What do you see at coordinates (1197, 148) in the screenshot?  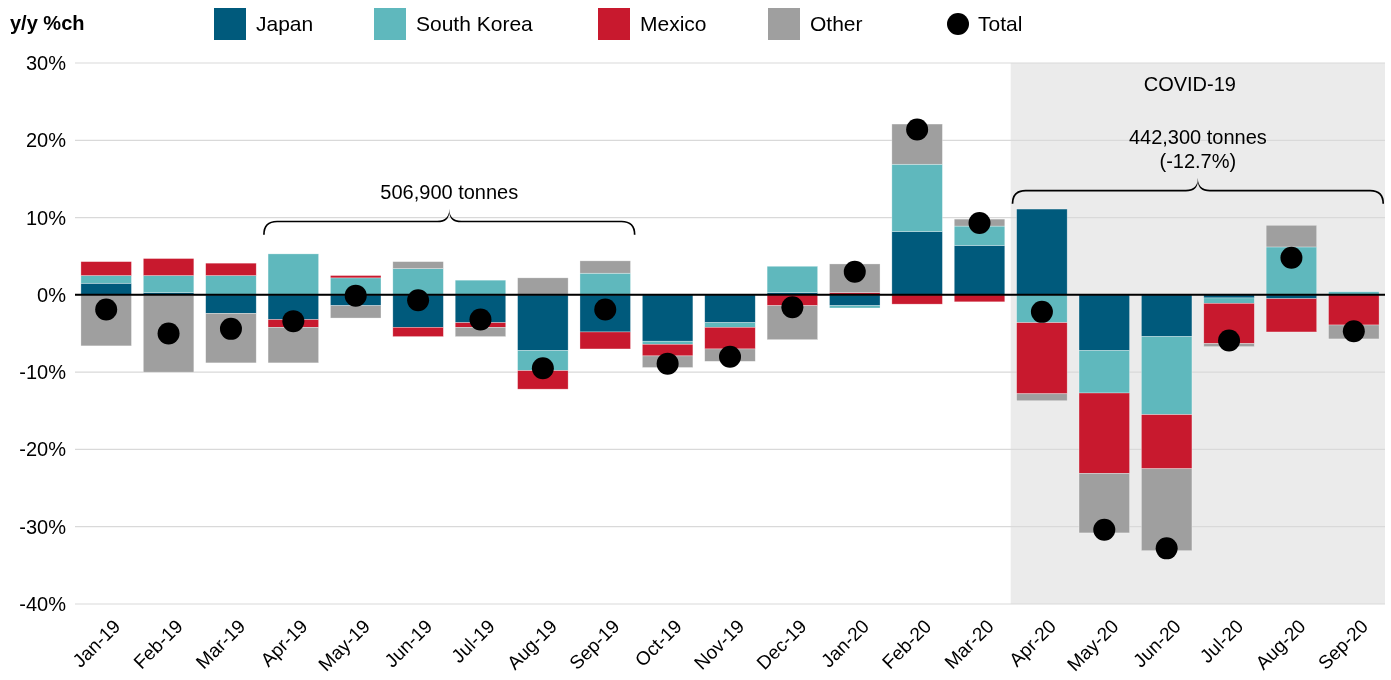 I see `annotation: 442,300 tonnes (-12.7%)` at bounding box center [1197, 148].